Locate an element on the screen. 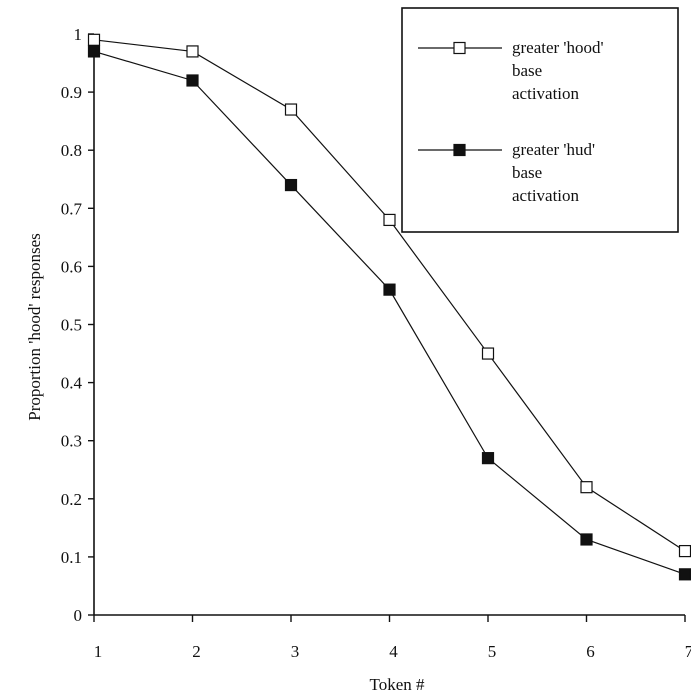  y-tick-label: 0 is located at coordinates (78, 615).